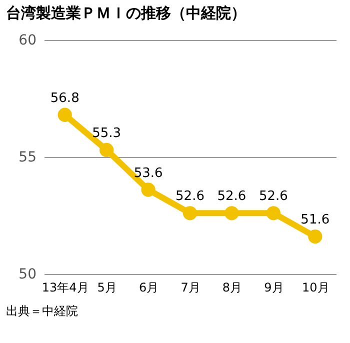  Describe the element at coordinates (148, 287) in the screenshot. I see `x-tick-label: 6月` at that location.